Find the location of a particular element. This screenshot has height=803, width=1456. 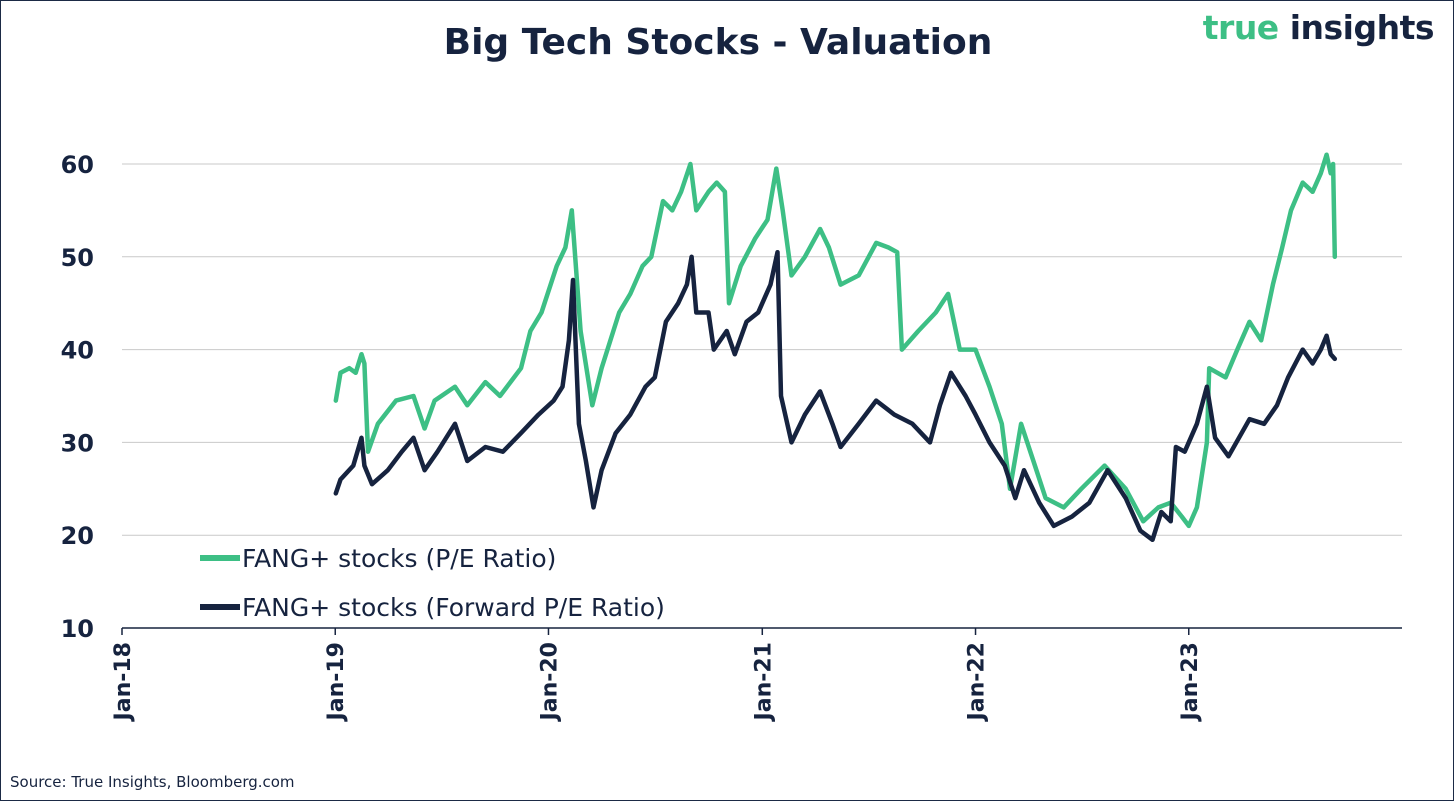

x-tick-label-Jan-23: Jan-23 is located at coordinates (1190, 682).